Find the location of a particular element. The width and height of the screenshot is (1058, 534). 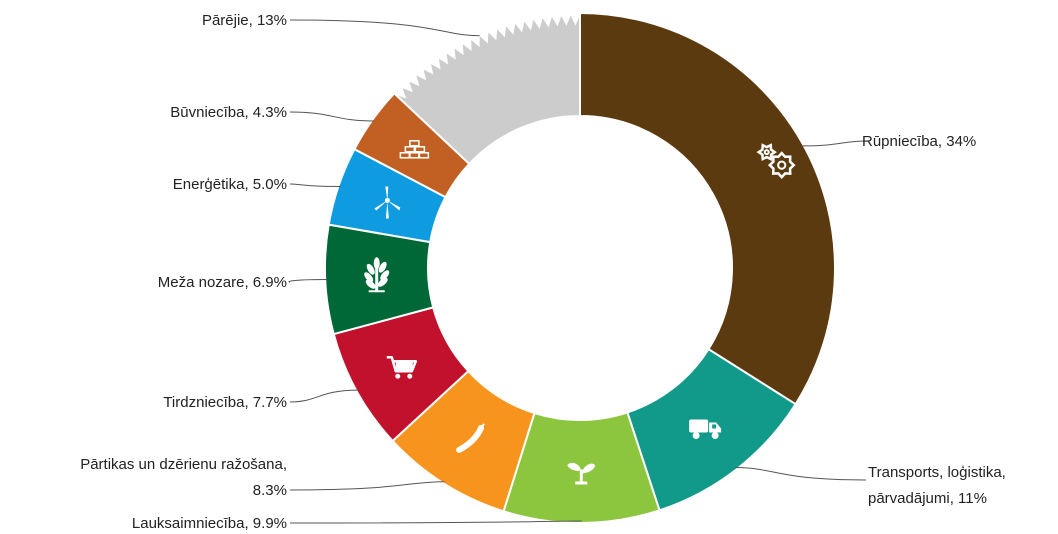

shopping-cart-icon is located at coordinates (402, 367).